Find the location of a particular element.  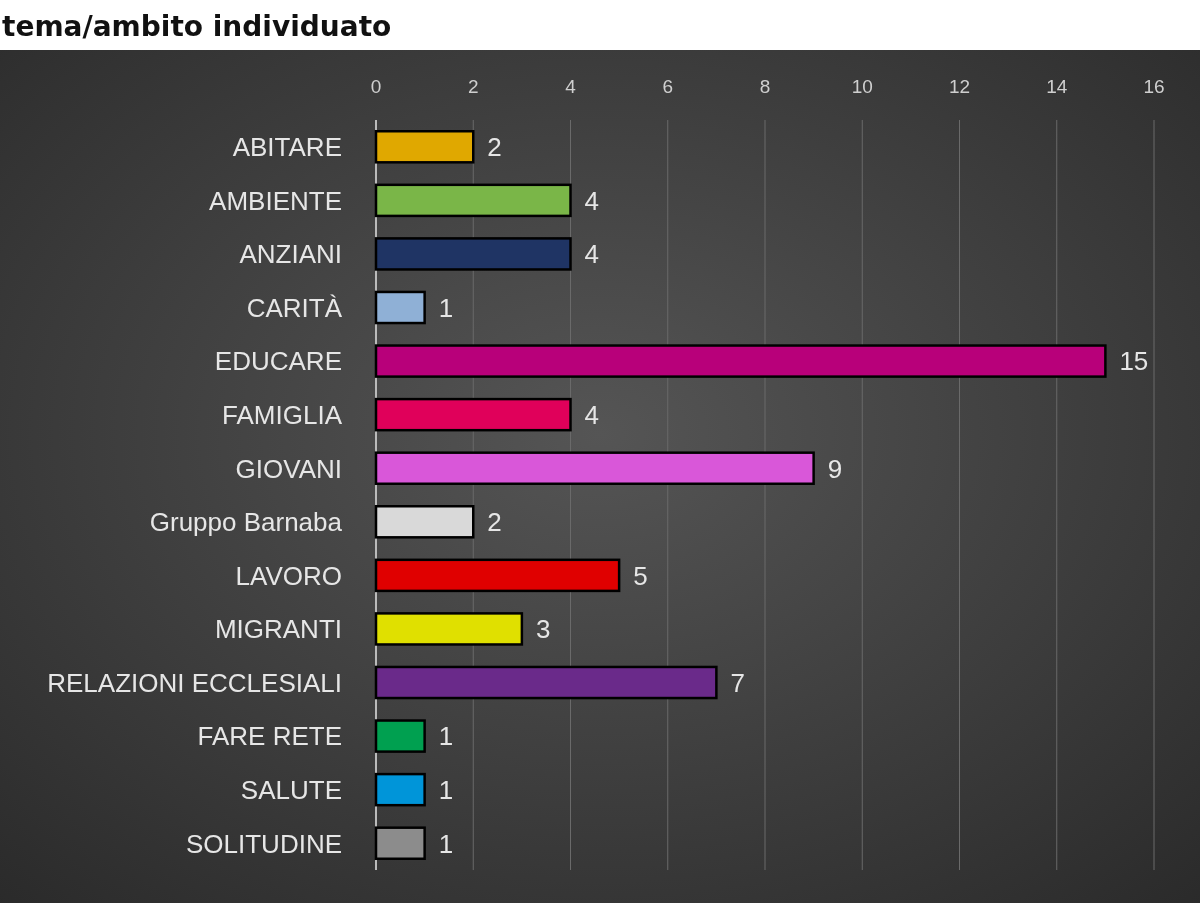

y-tick-label: AMBIENTE is located at coordinates (275, 200).